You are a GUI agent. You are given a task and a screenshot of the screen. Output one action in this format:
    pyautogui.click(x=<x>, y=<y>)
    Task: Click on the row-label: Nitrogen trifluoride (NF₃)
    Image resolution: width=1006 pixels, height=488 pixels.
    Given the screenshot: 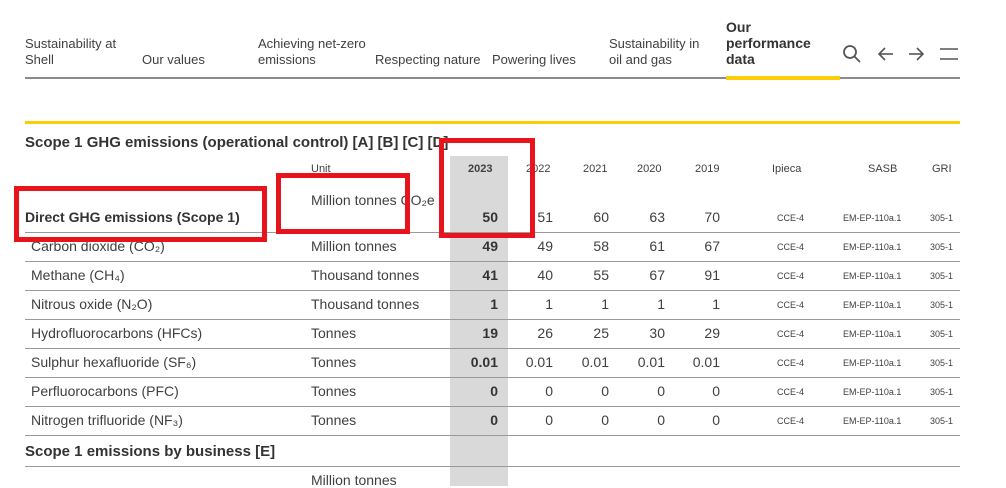 What is the action you would take?
    pyautogui.click(x=107, y=420)
    